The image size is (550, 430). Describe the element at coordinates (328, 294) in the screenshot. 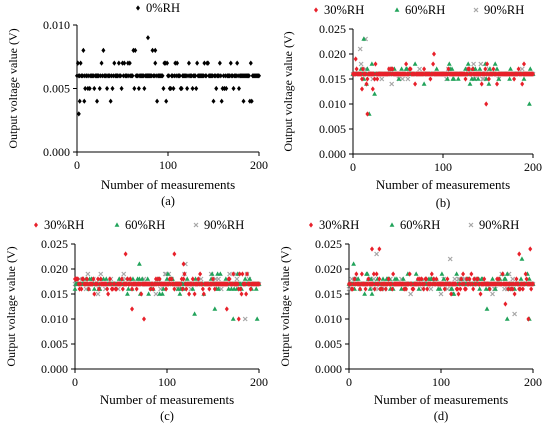

I see `y-tick-label: 0.015` at that location.